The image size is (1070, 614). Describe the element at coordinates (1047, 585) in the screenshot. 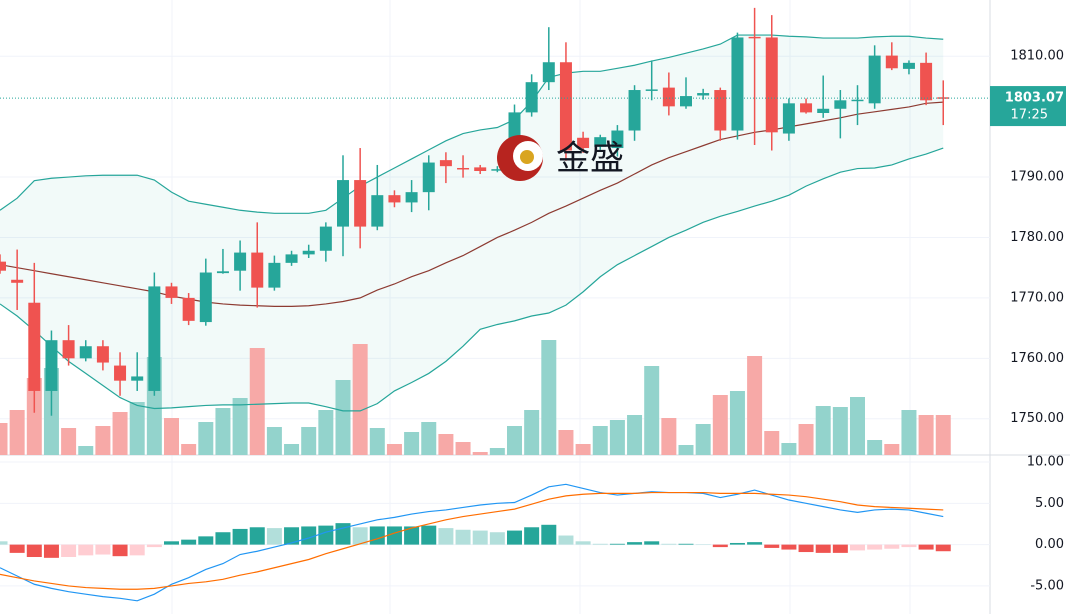

I see `y-tick-label: -5.00` at that location.